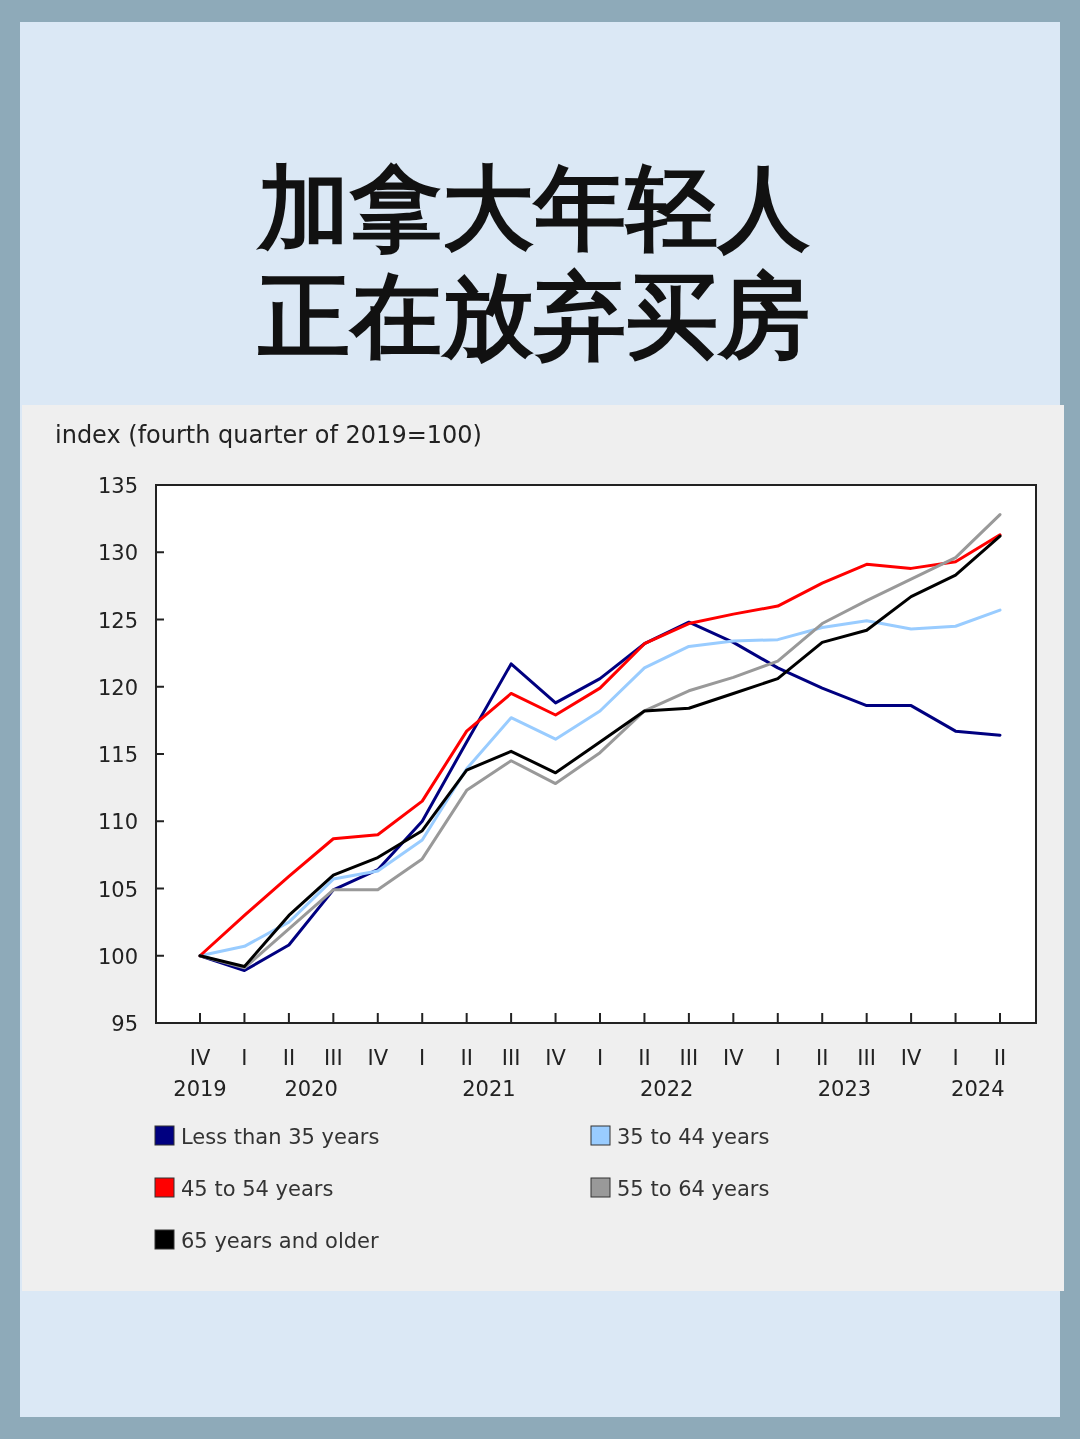 The width and height of the screenshot is (1080, 1439). Describe the element at coordinates (532, 262) in the screenshot. I see `chart-title: 加拿大年轻人正在放弃买房` at that location.